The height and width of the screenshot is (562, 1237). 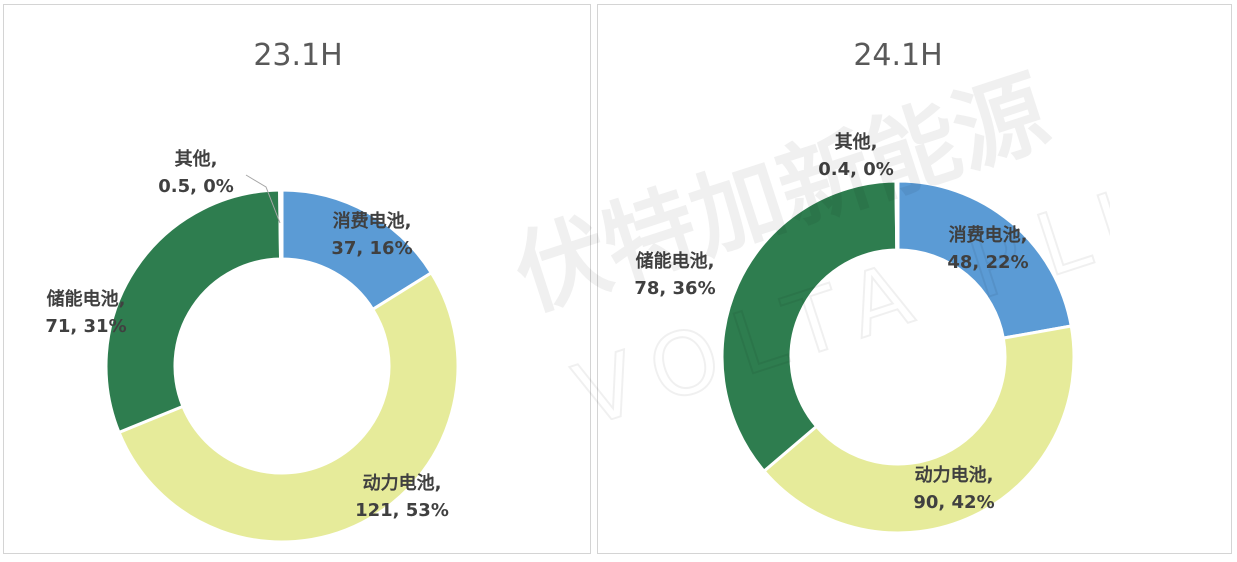 What do you see at coordinates (402, 510) in the screenshot?
I see `slice-label-value: 121, 53%` at bounding box center [402, 510].